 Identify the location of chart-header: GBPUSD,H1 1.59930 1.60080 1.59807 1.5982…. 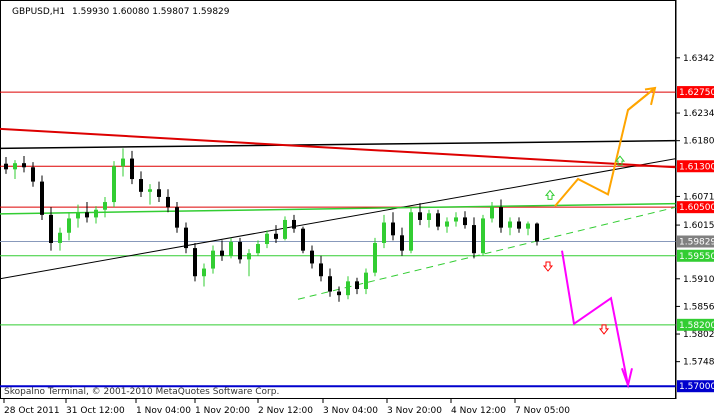
(121, 12).